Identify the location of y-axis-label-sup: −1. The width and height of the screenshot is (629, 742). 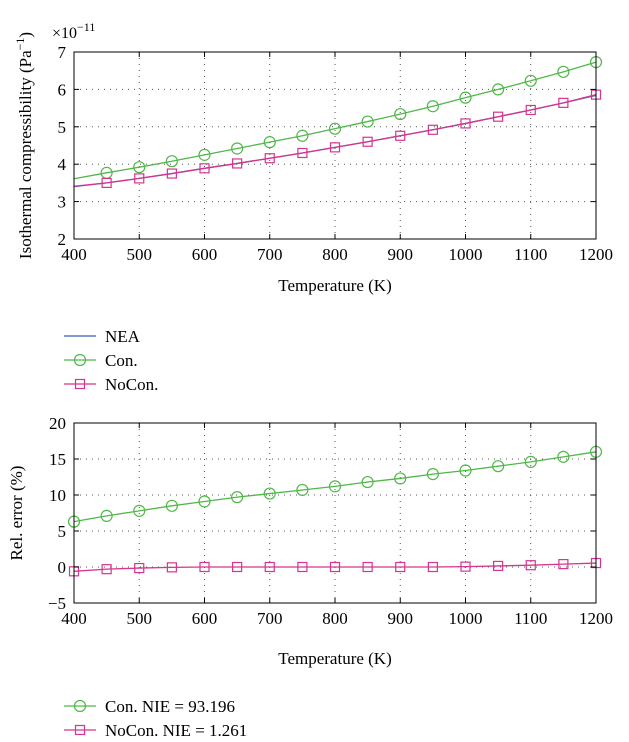
(20, 44).